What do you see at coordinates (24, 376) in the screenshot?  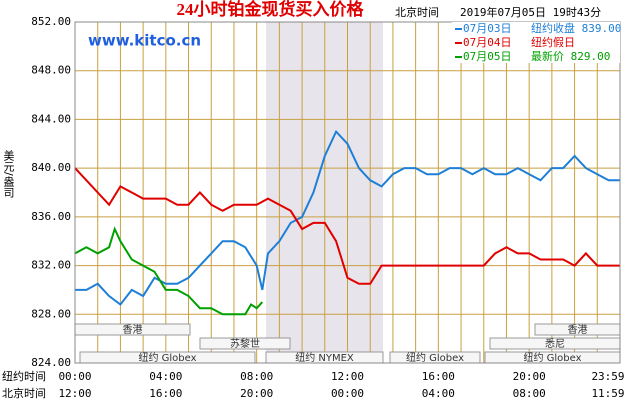 I see `x-row-label: 纽约时间` at bounding box center [24, 376].